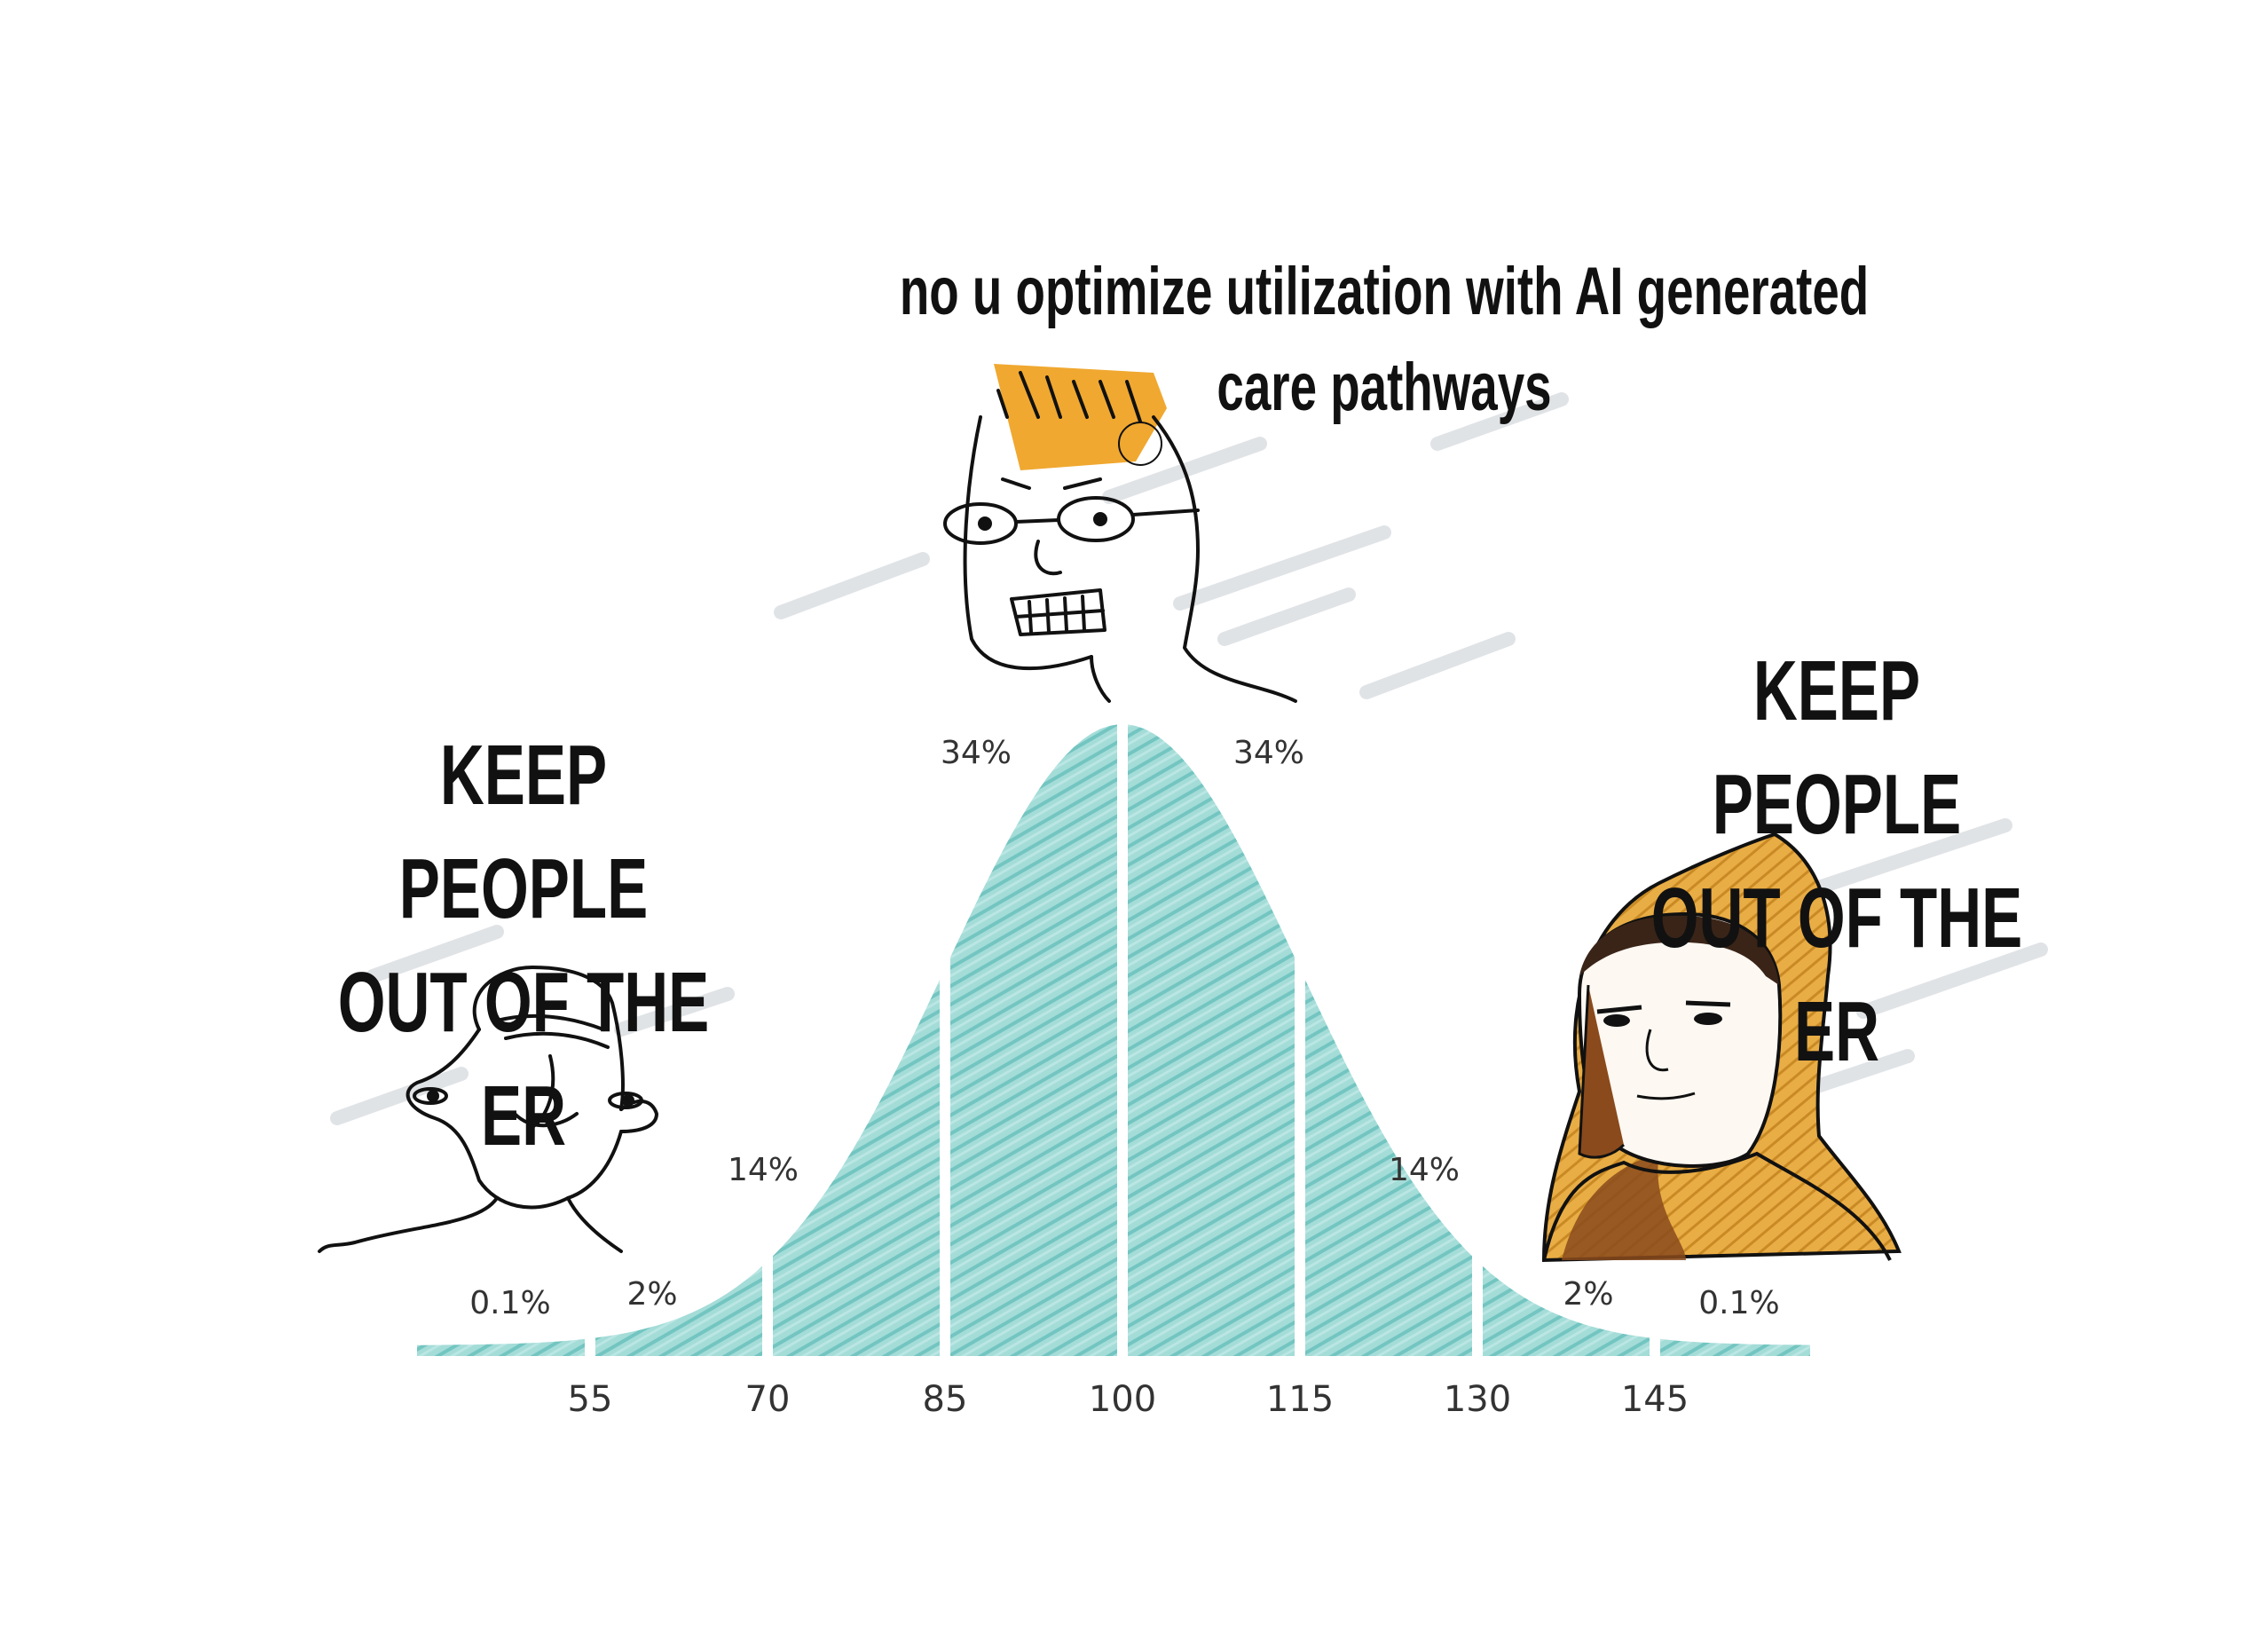  Describe the element at coordinates (523, 946) in the screenshot. I see `left-caption: KEEP PEOPLE OUT OF THE ER` at that location.